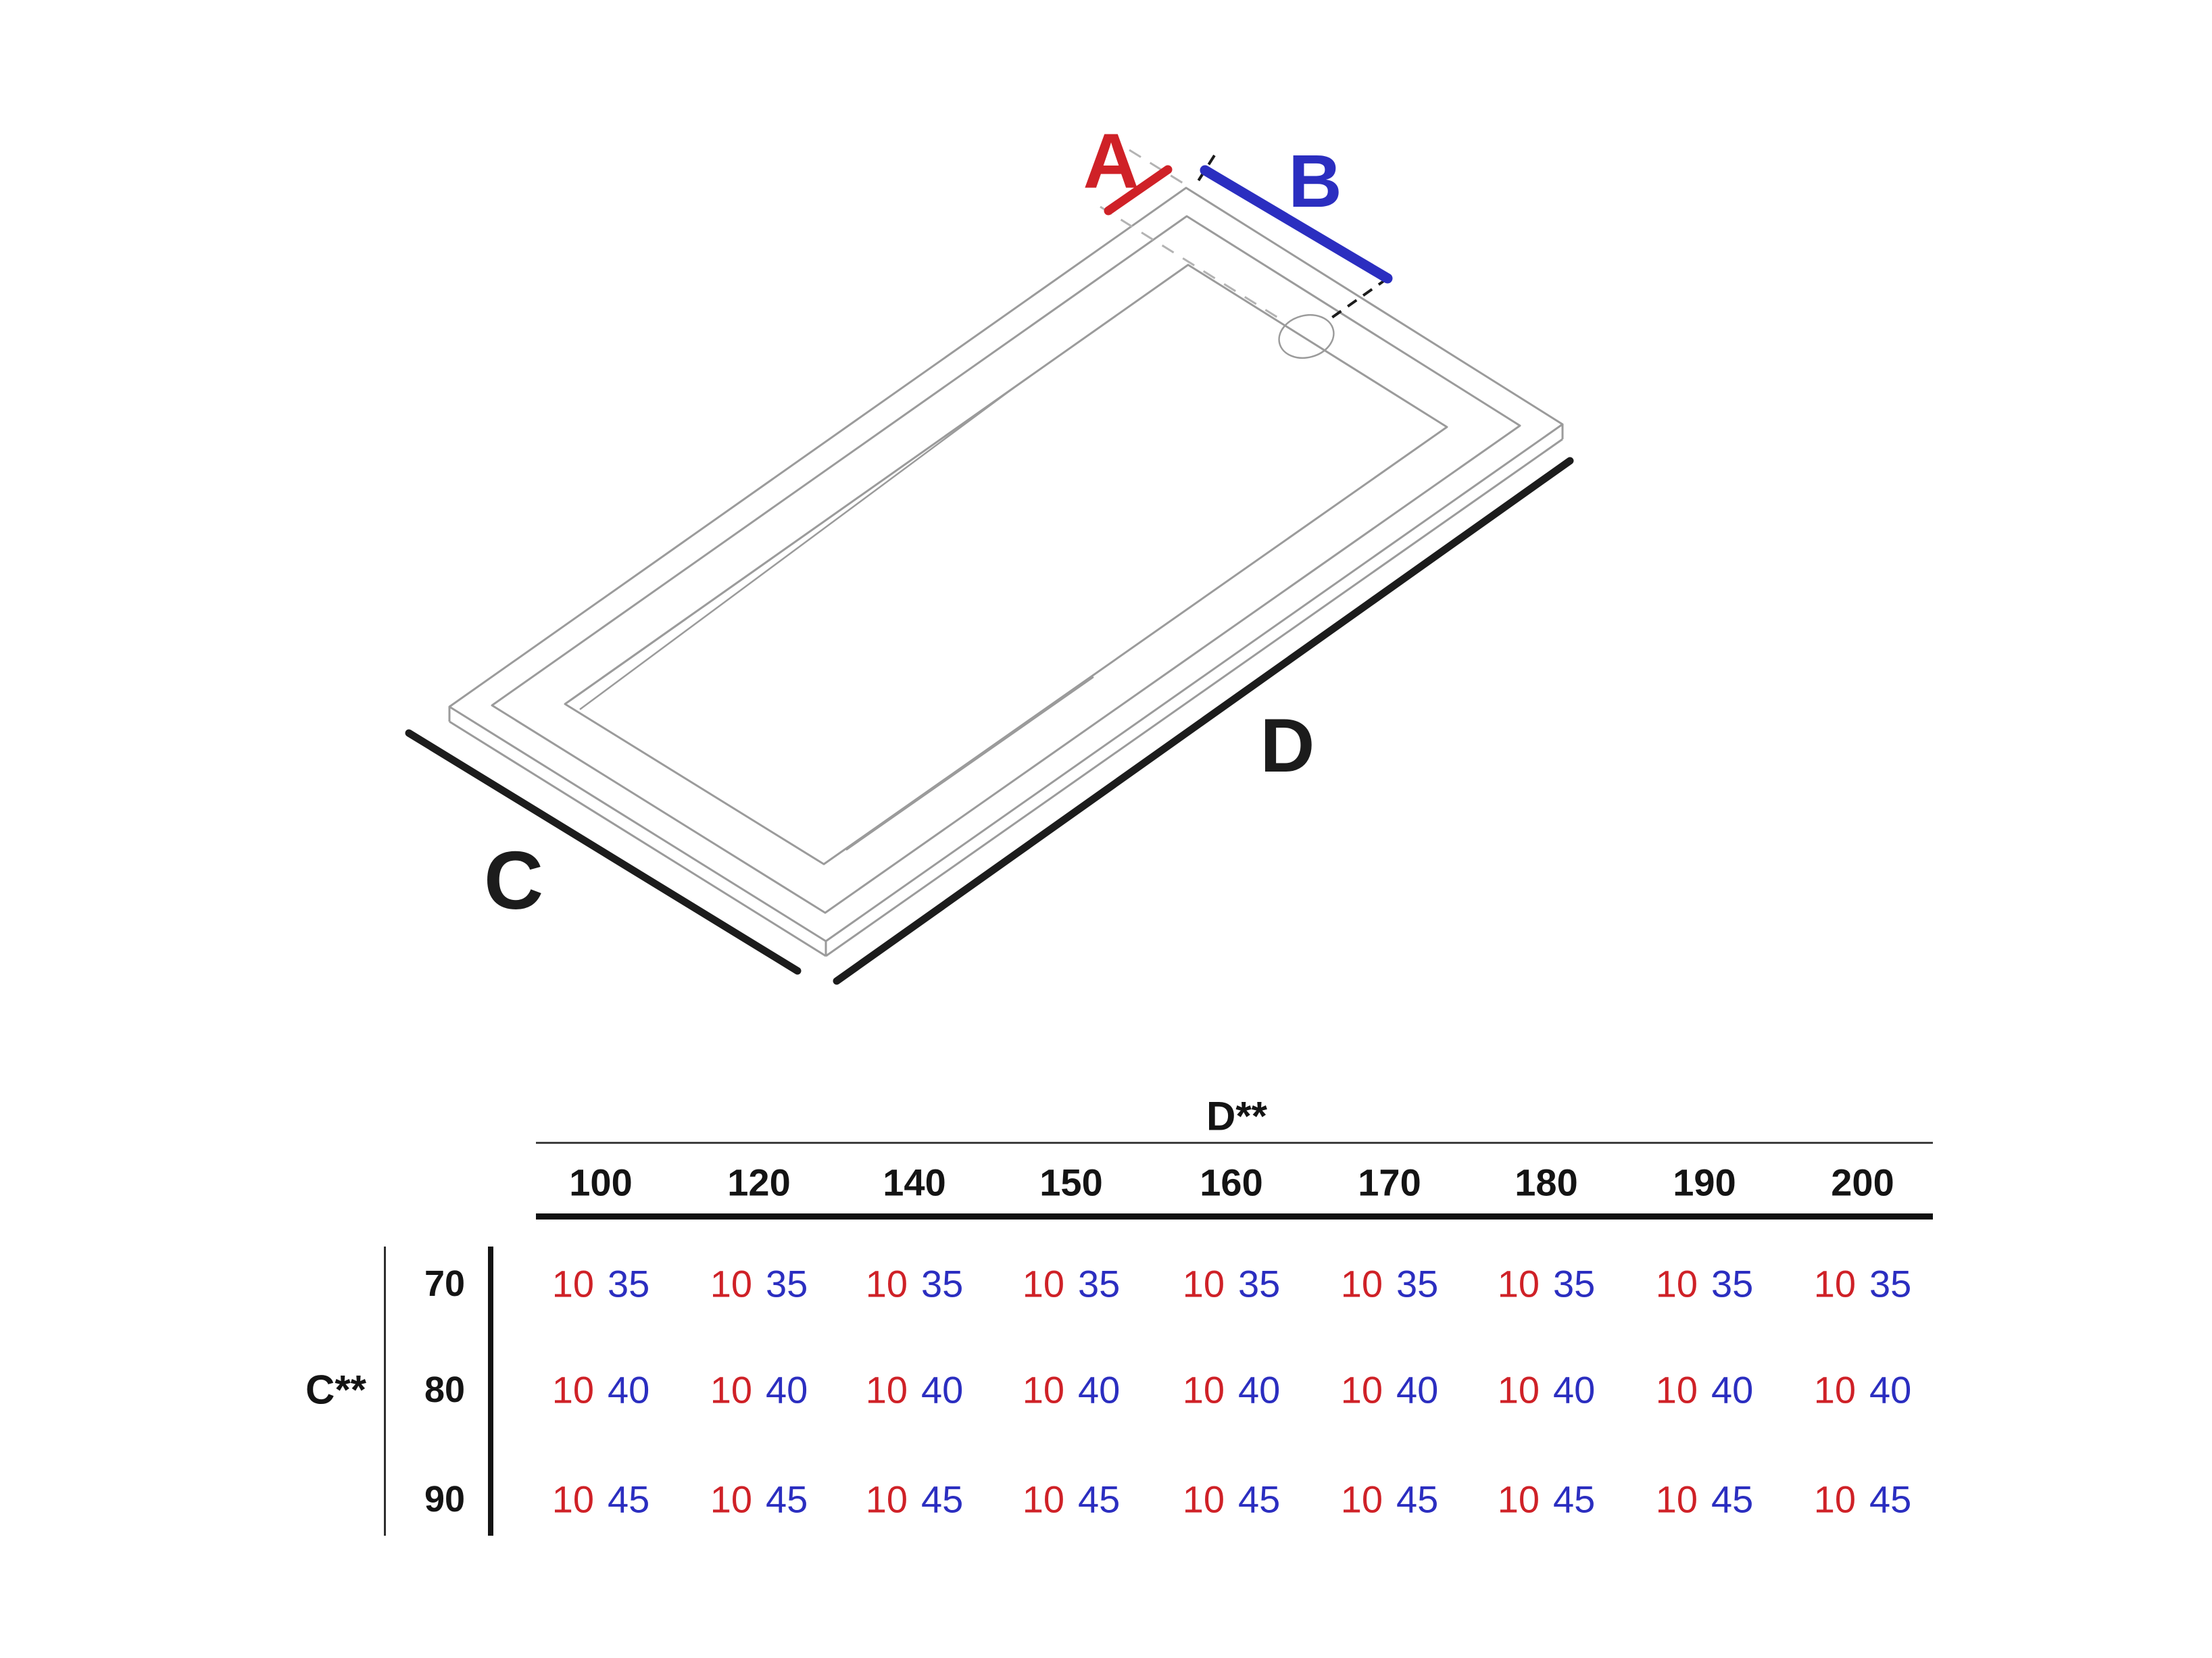 This screenshot has height=1658, width=2212. What do you see at coordinates (832, 618) in the screenshot?
I see `basin-slope-lines` at bounding box center [832, 618].